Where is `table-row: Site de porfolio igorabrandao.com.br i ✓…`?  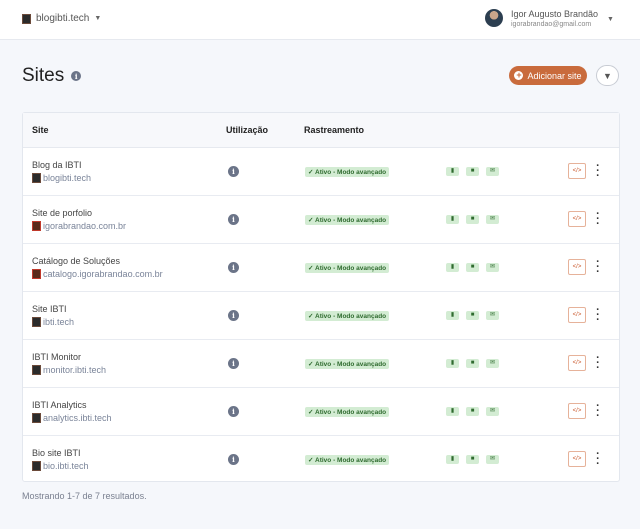
table-row: Site de porfolio igorabrandao.com.br i ✓… is located at coordinates (321, 220).